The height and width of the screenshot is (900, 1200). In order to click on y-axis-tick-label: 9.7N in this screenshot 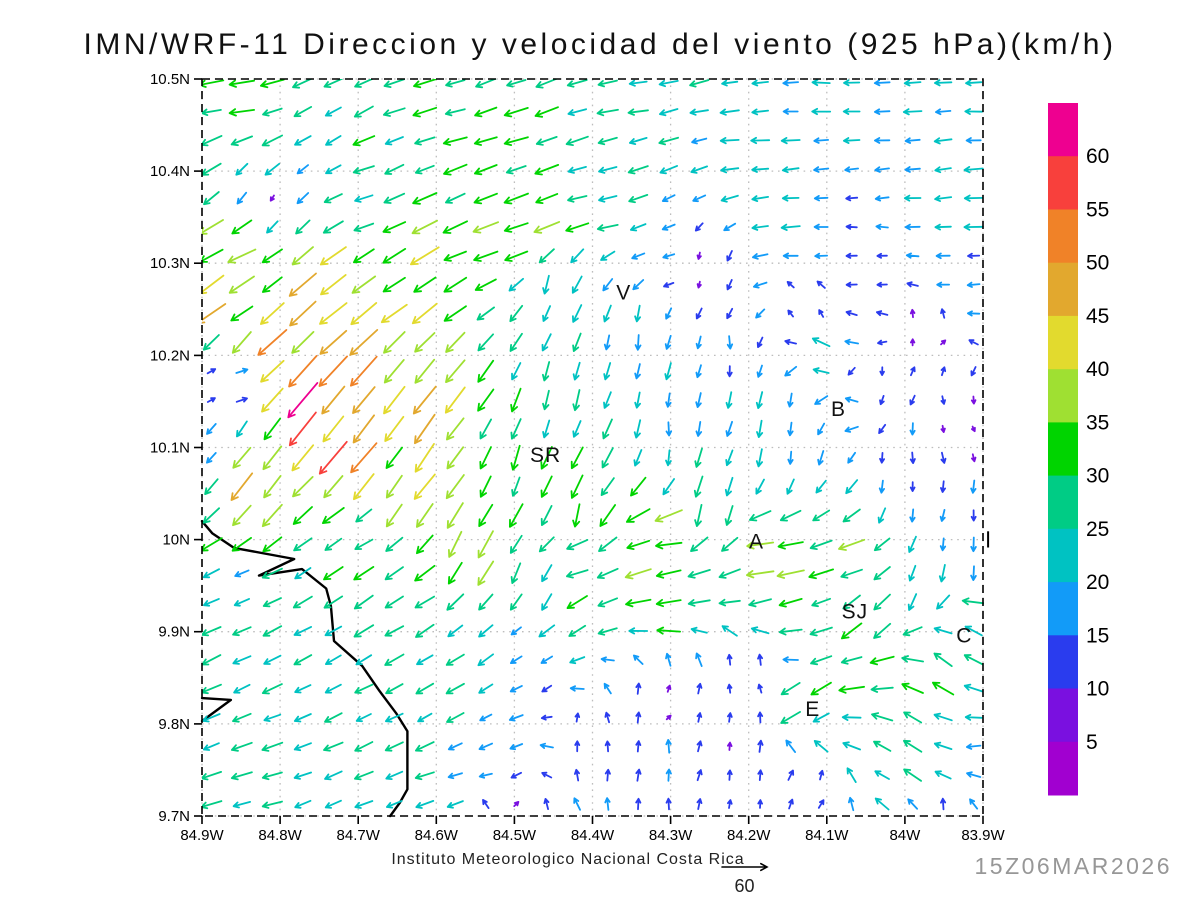, I will do `click(174, 816)`.